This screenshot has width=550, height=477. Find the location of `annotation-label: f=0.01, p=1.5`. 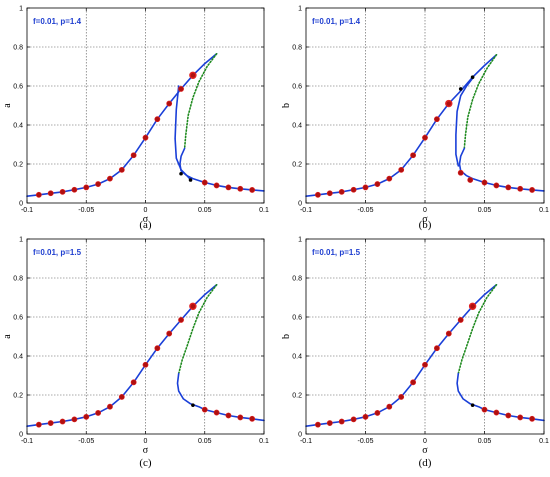

annotation-label: f=0.01, p=1.5 is located at coordinates (57, 252).